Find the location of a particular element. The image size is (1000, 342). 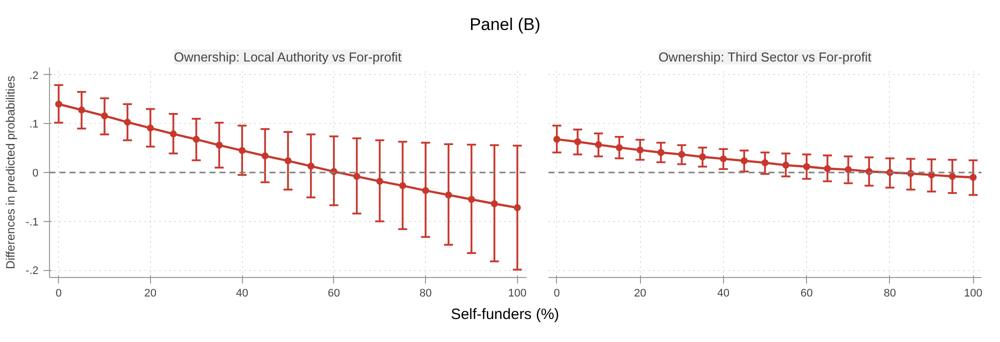

y-tick-label: 0 is located at coordinates (35, 174).